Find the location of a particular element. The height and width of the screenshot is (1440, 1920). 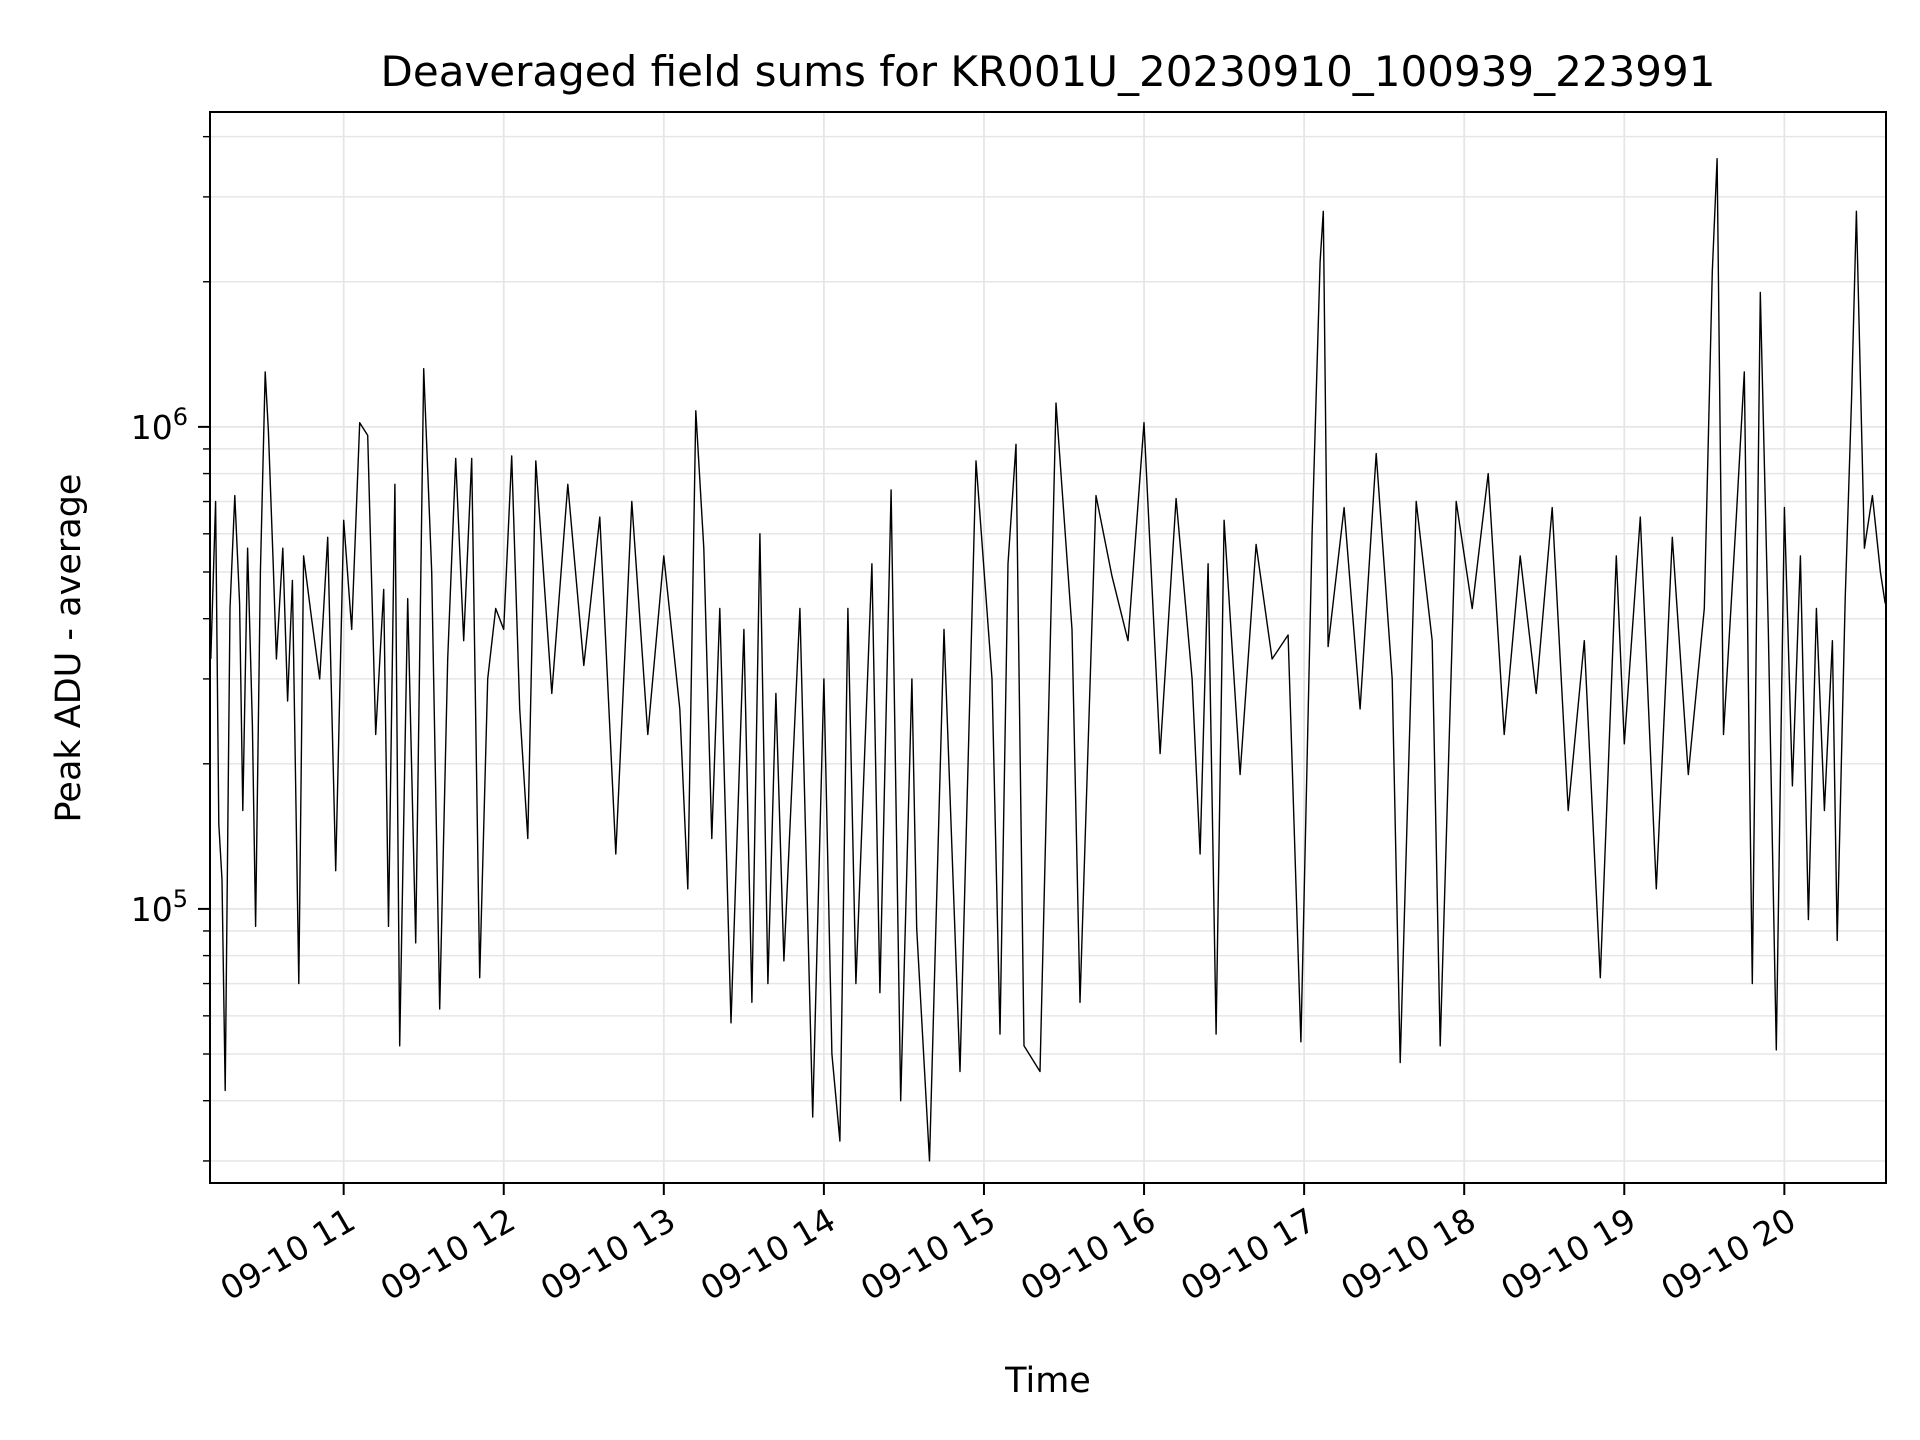

y-tick-exponent: 5 is located at coordinates (180, 899).